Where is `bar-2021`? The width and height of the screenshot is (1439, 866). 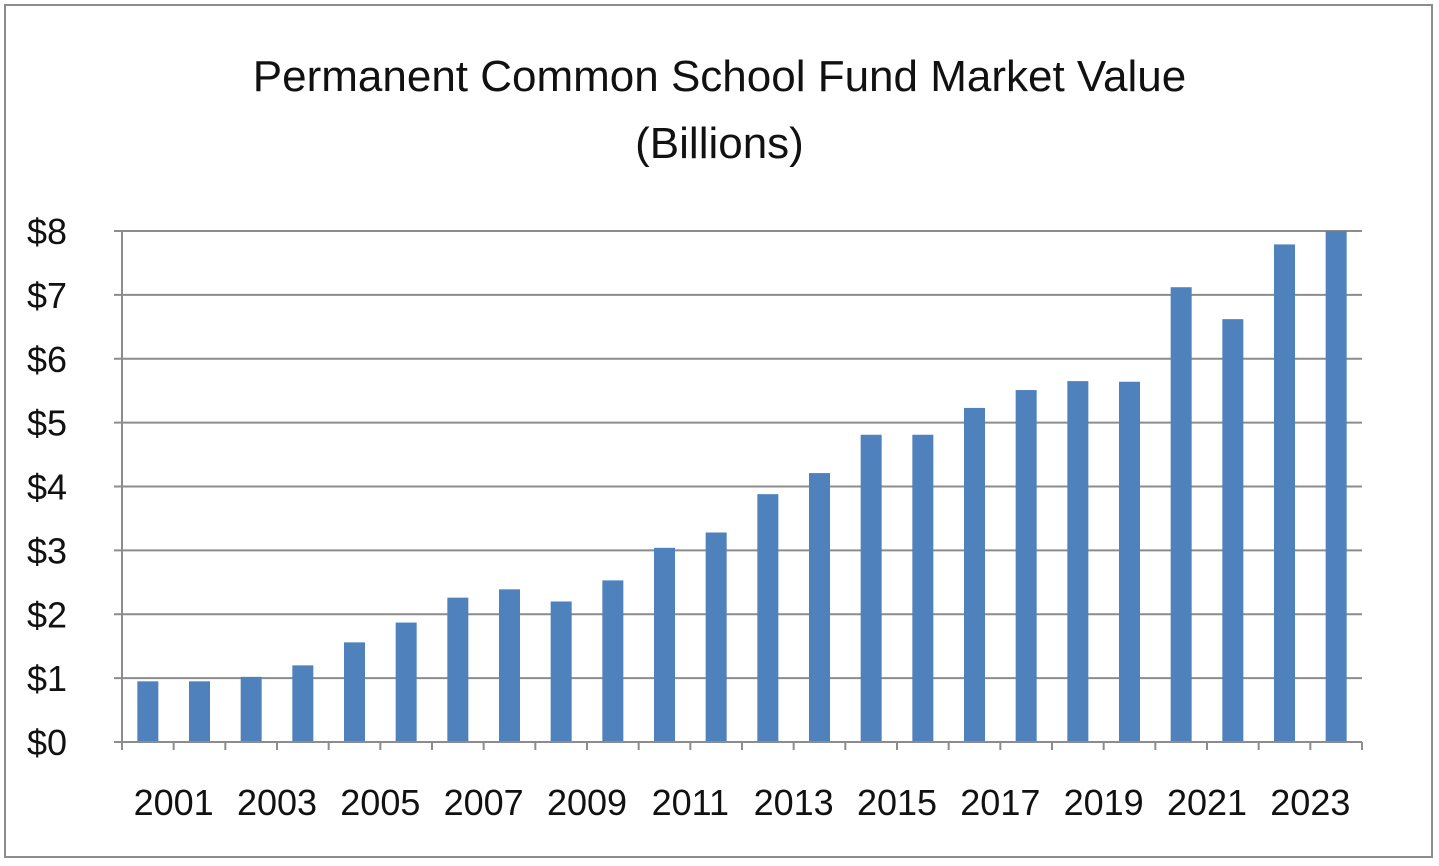
bar-2021 is located at coordinates (1181, 514).